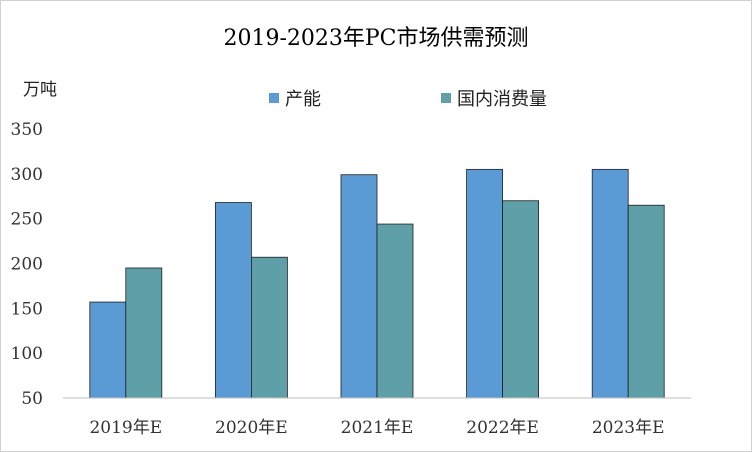 This screenshot has width=752, height=452. Describe the element at coordinates (27, 220) in the screenshot. I see `y-tick-label: 250` at that location.